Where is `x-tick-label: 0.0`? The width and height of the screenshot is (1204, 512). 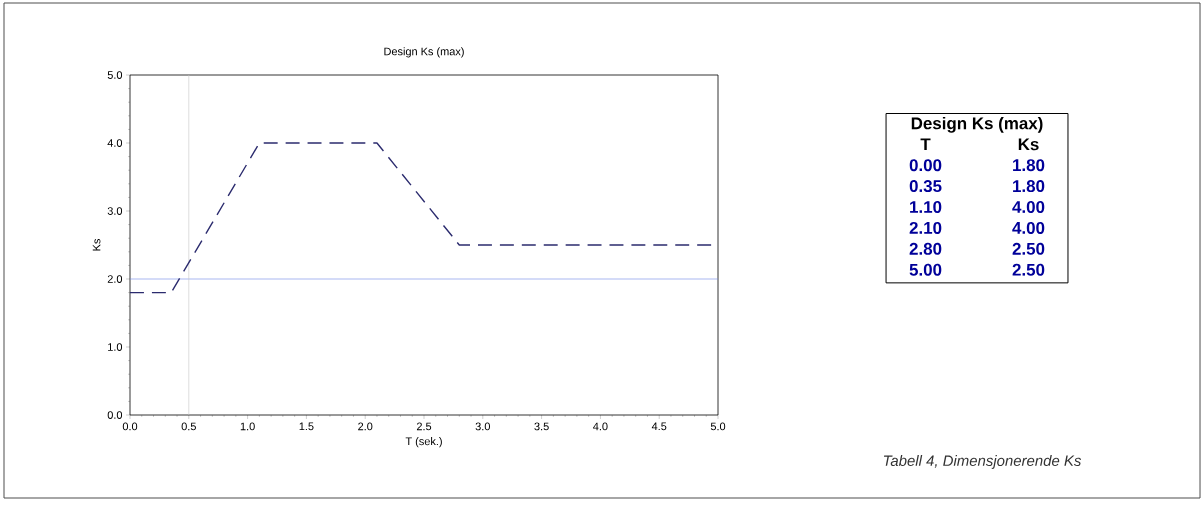
x-tick-label: 0.0 is located at coordinates (130, 426).